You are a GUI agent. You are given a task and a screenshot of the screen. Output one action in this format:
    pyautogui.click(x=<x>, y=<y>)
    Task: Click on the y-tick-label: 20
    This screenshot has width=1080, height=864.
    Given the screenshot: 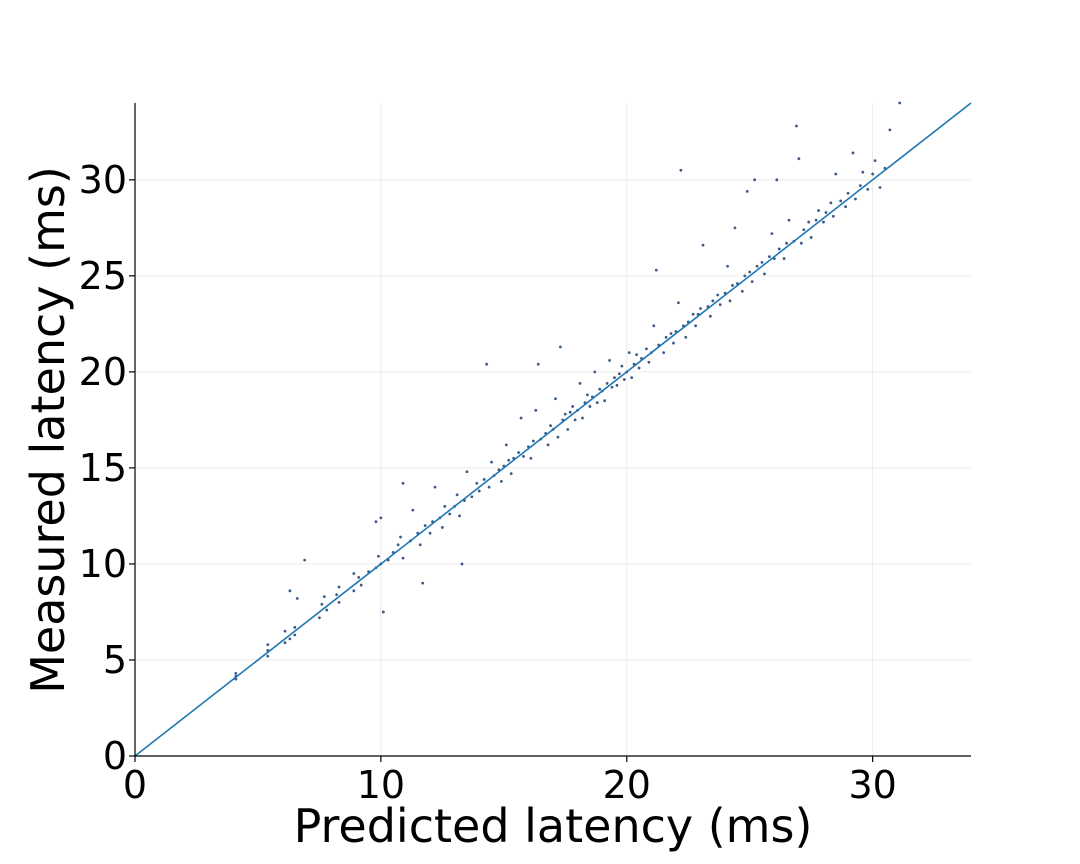 What is the action you would take?
    pyautogui.click(x=103, y=372)
    